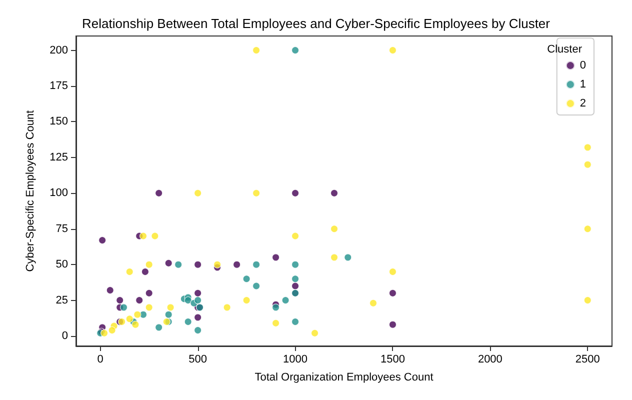  What do you see at coordinates (59, 157) in the screenshot?
I see `y-tick-label: 125` at bounding box center [59, 157].